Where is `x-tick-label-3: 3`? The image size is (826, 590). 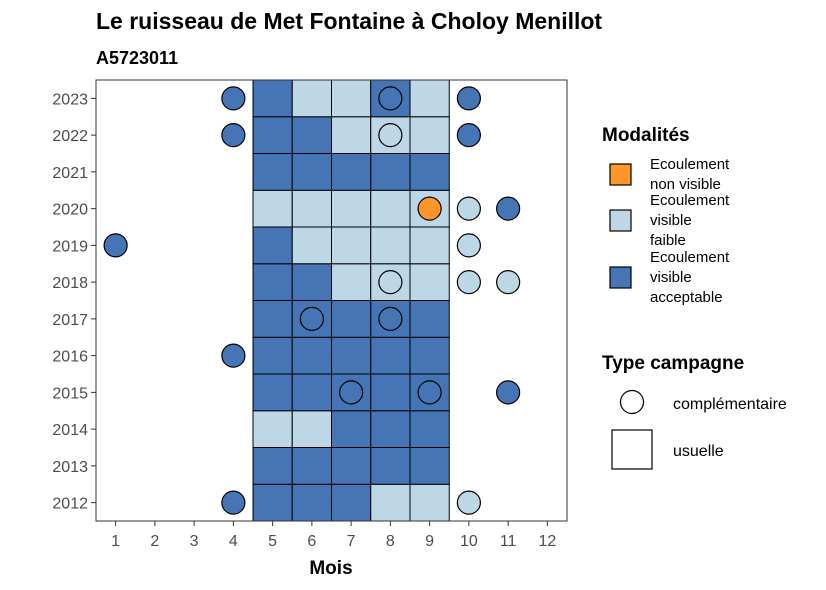
x-tick-label-3: 3 is located at coordinates (194, 541).